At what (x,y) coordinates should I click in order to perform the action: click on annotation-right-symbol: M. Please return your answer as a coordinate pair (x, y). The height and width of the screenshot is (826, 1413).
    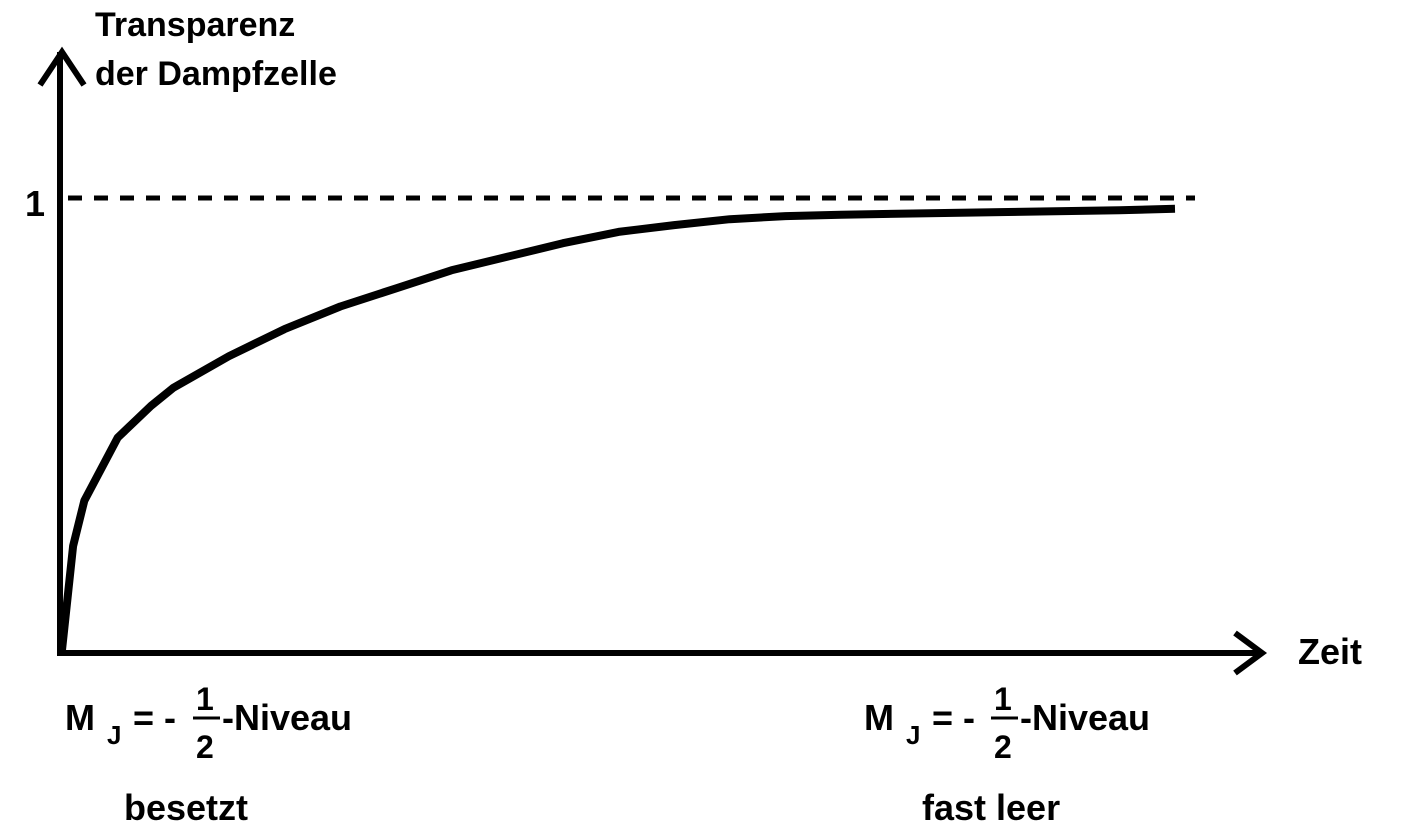
    Looking at the image, I should click on (879, 717).